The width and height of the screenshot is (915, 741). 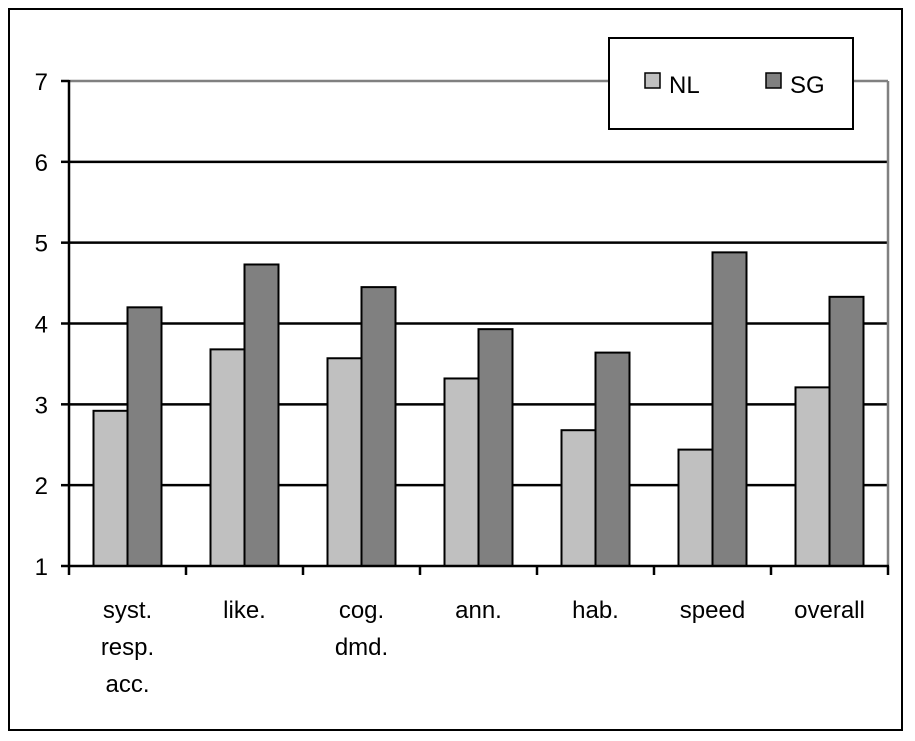 What do you see at coordinates (684, 85) in the screenshot?
I see `legend-label-nl: NL` at bounding box center [684, 85].